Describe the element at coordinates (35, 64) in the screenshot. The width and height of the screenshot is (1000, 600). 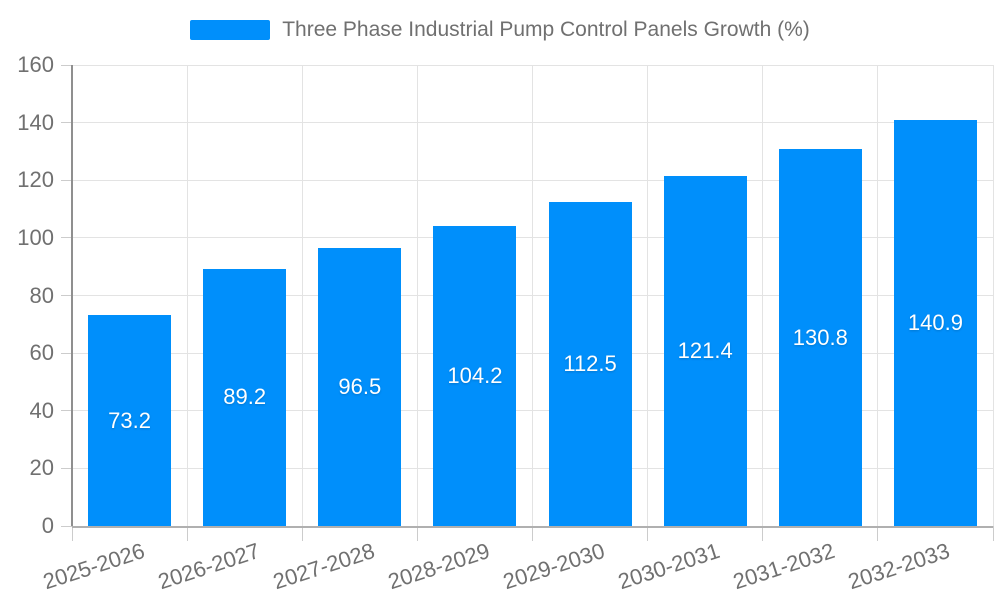
I see `y-axis-label: 160` at that location.